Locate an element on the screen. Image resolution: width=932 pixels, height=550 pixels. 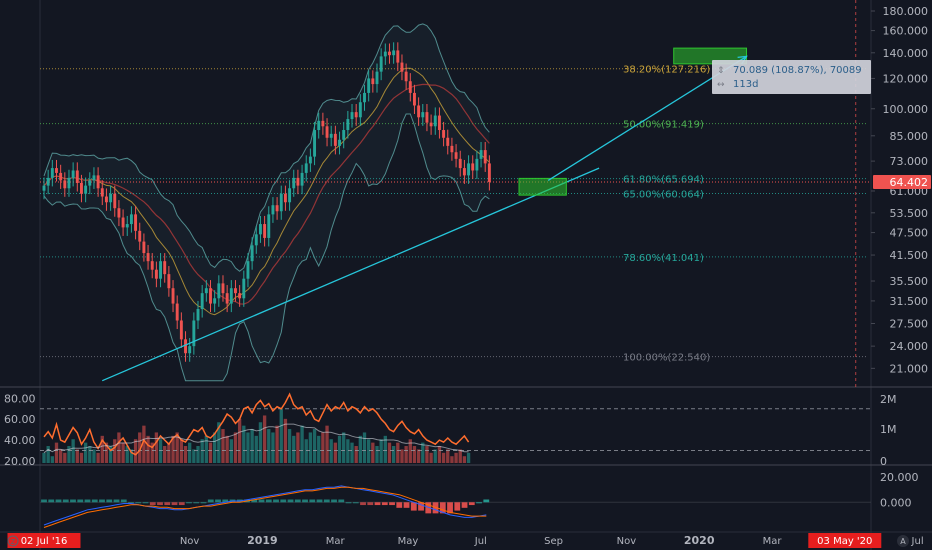
macd-pane is located at coordinates (455, 506).